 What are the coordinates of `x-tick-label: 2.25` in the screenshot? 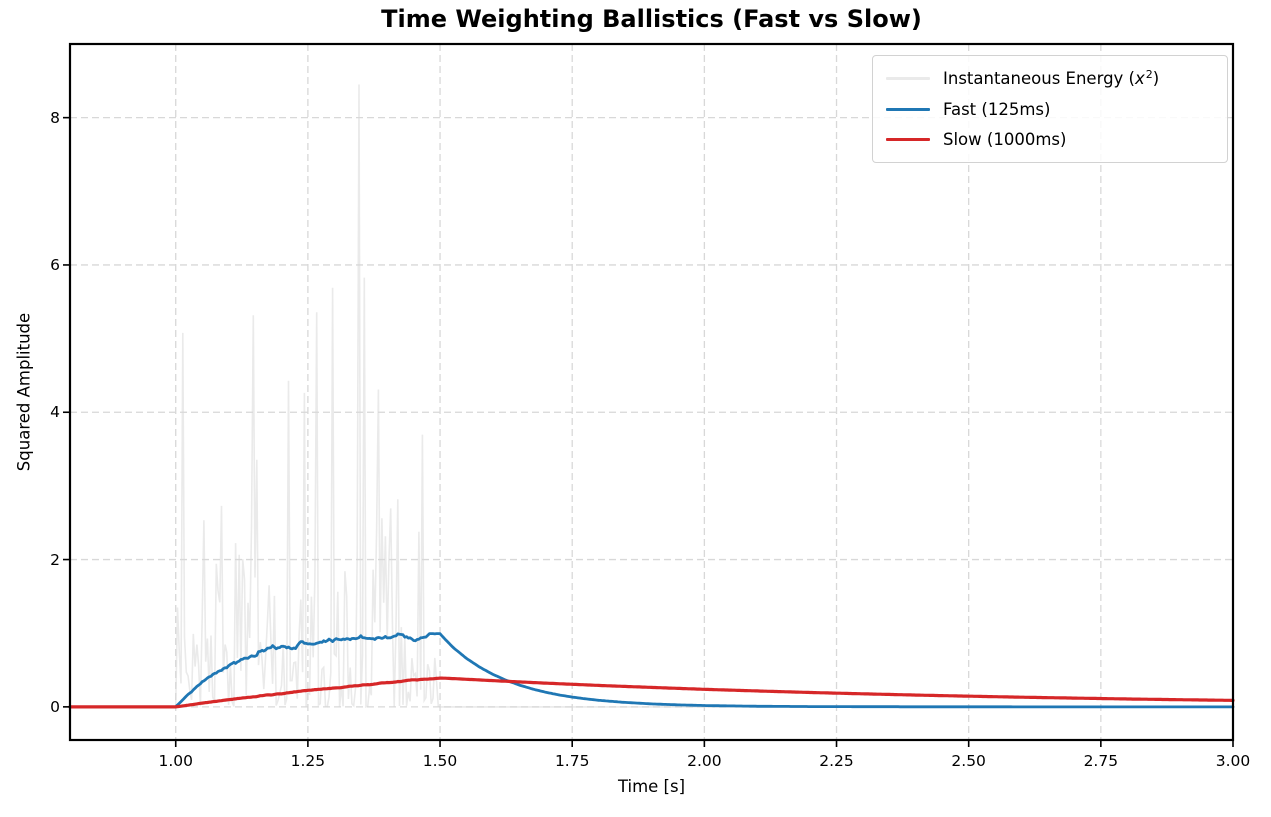 It's located at (836, 761).